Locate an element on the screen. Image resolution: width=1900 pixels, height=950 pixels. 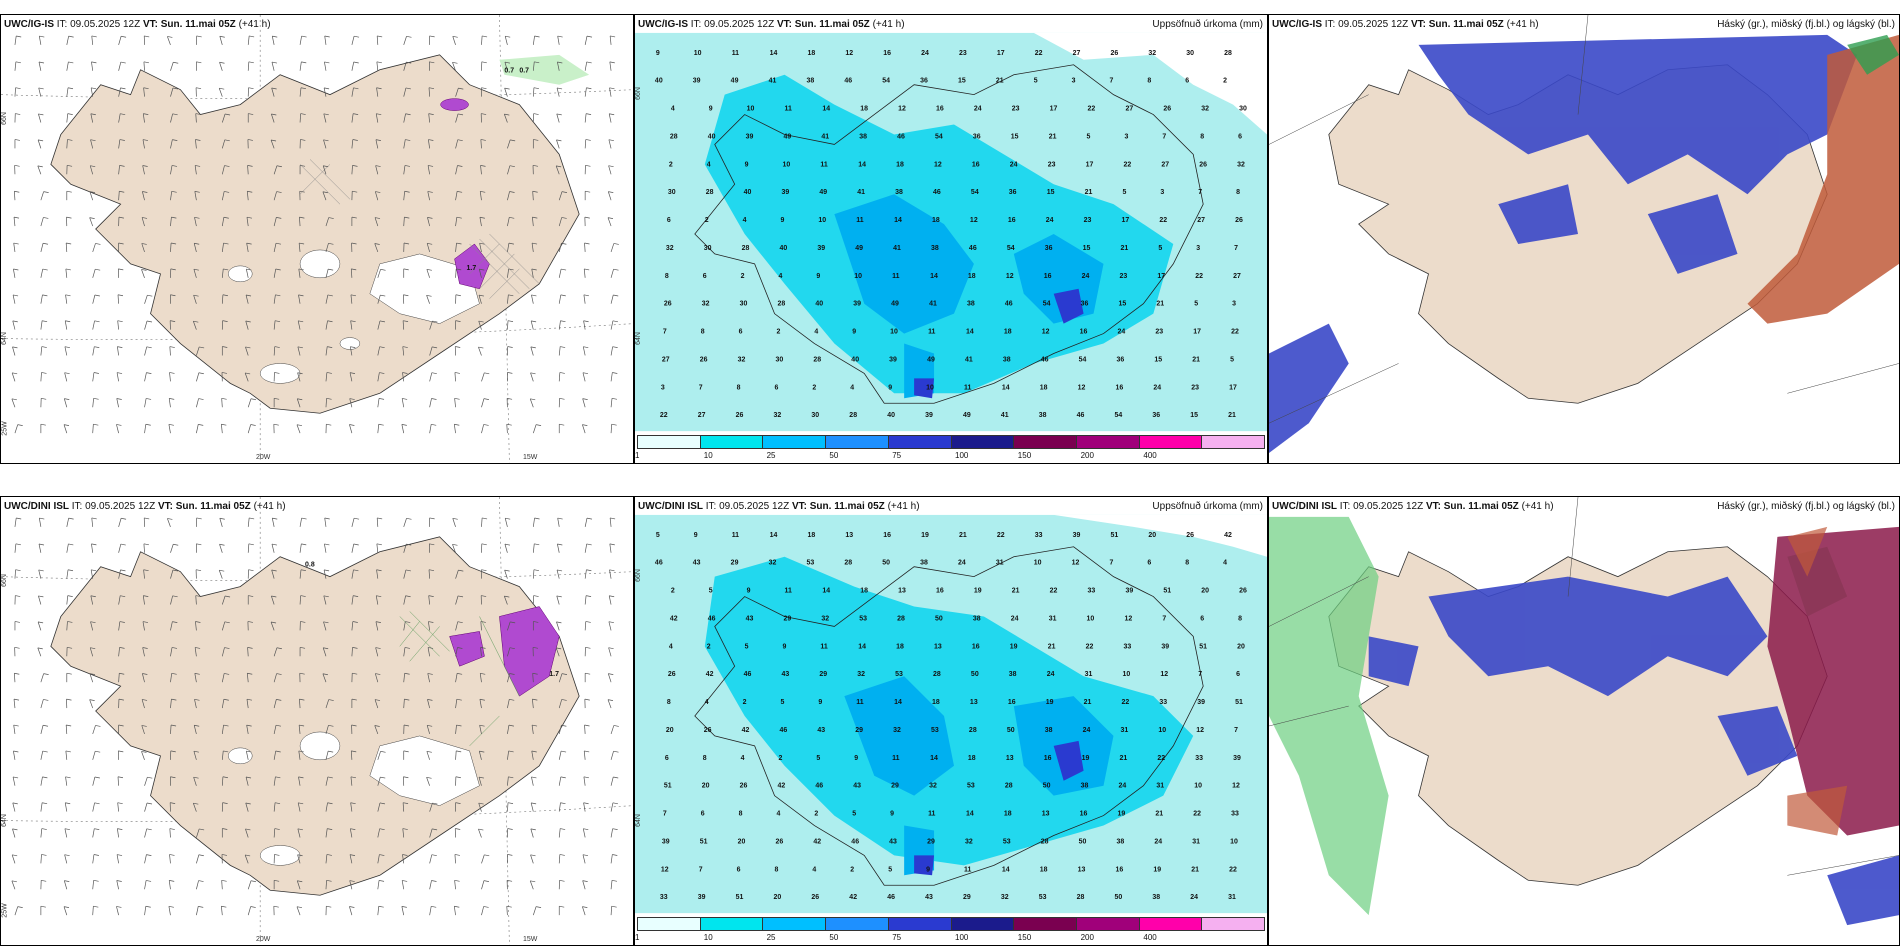
precip-value: 53 is located at coordinates (863, 618).